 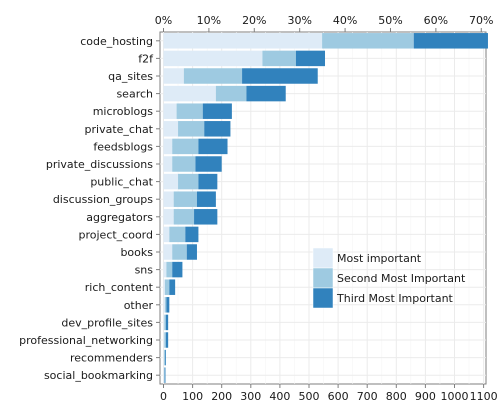 I want to click on category-label: feedsblogs, so click(x=123, y=146).